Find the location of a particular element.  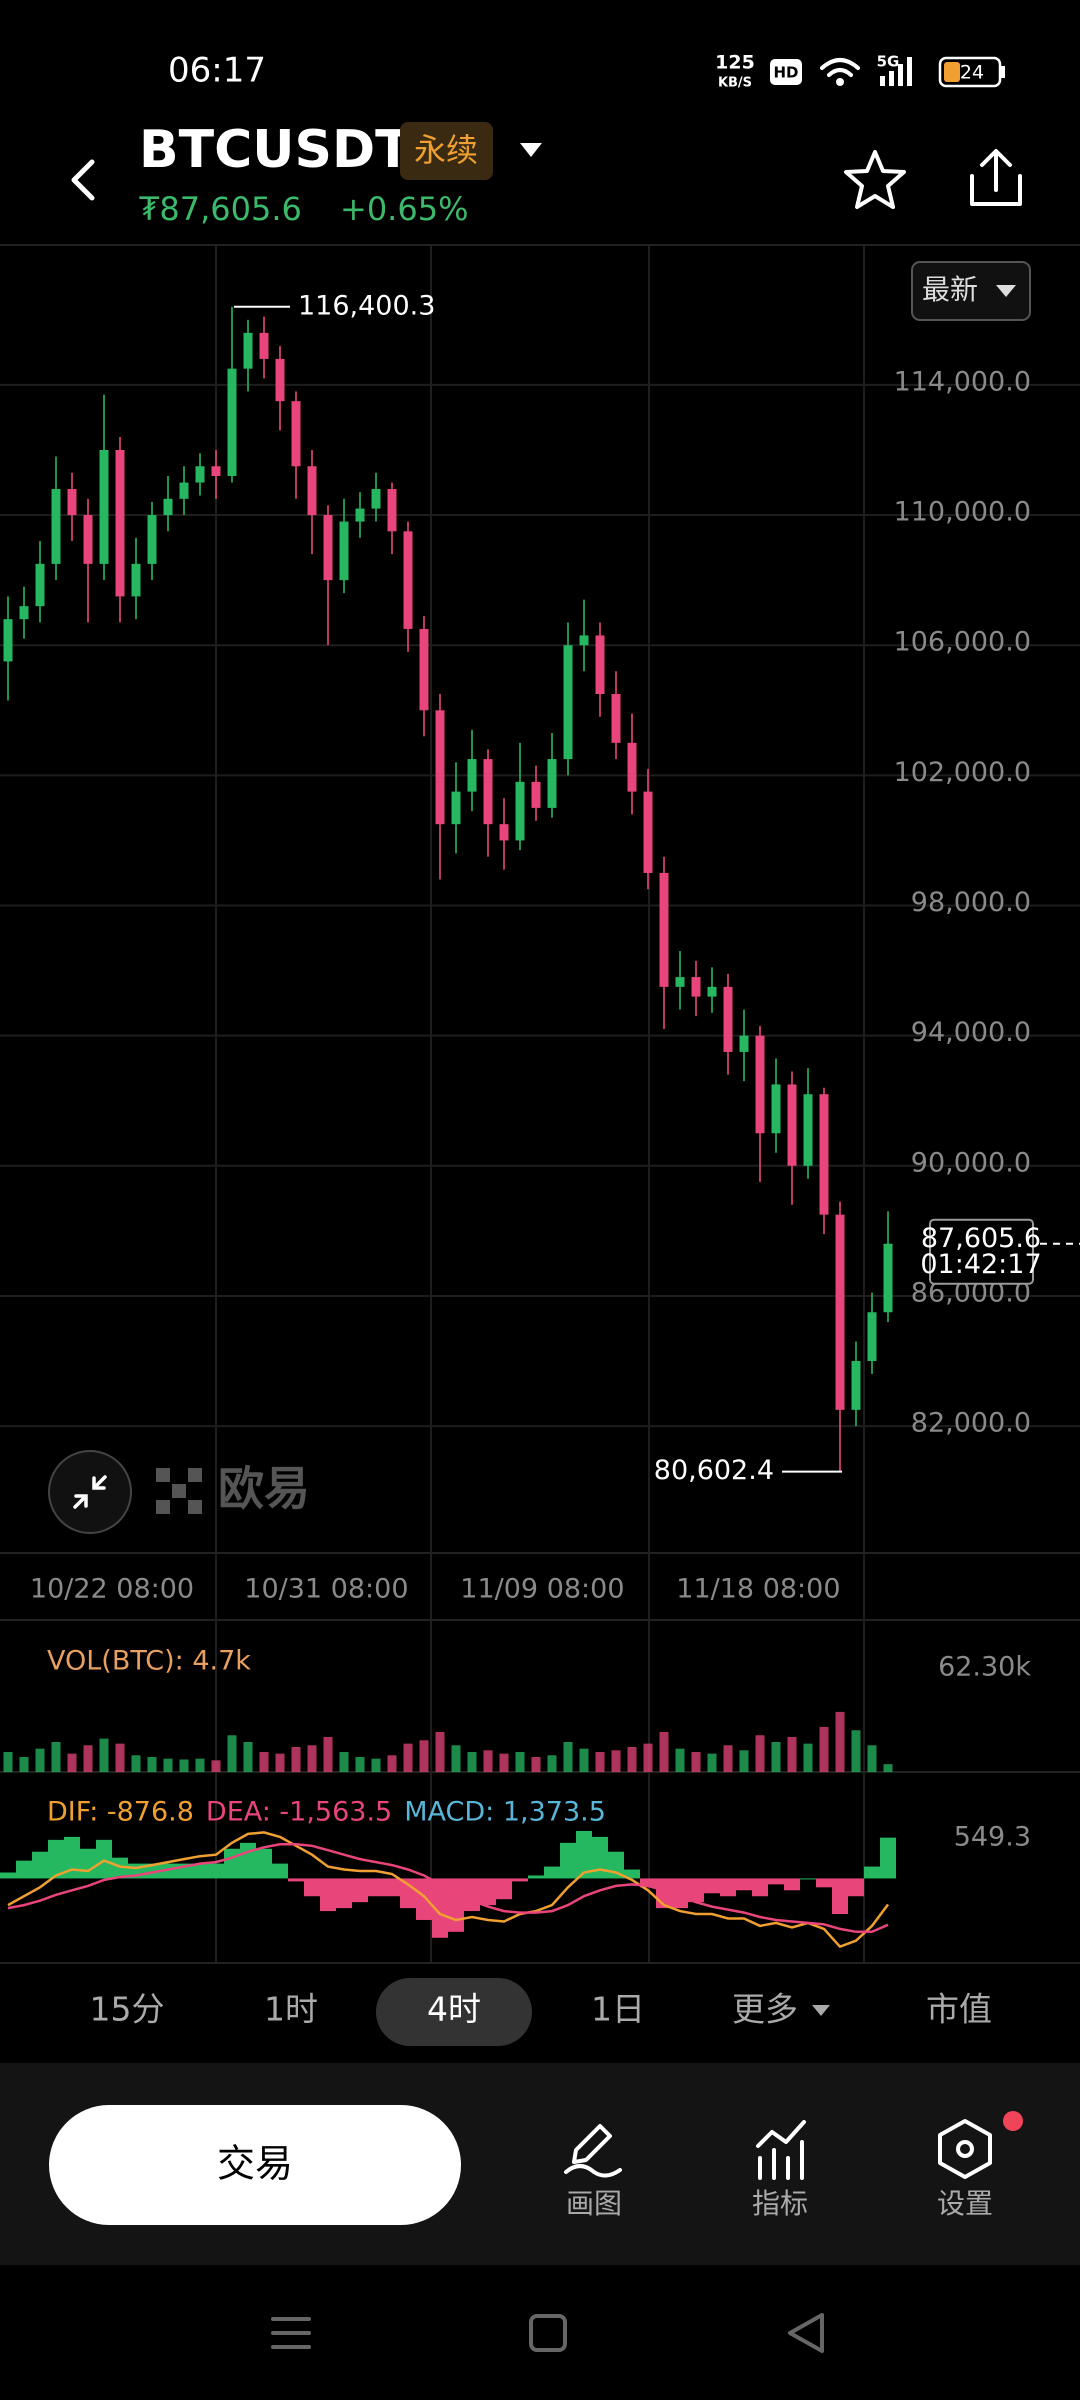

tool-label: 设置 is located at coordinates (965, 2203).